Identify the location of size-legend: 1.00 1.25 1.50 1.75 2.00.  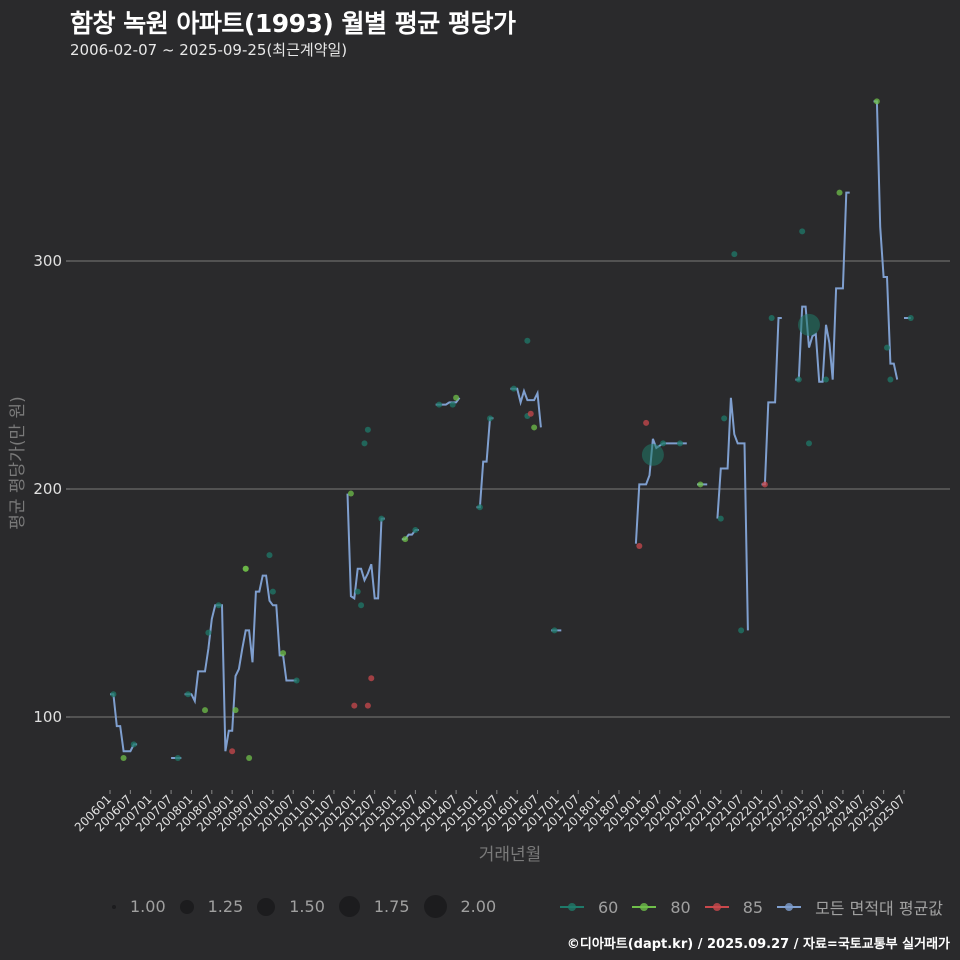
(310, 906).